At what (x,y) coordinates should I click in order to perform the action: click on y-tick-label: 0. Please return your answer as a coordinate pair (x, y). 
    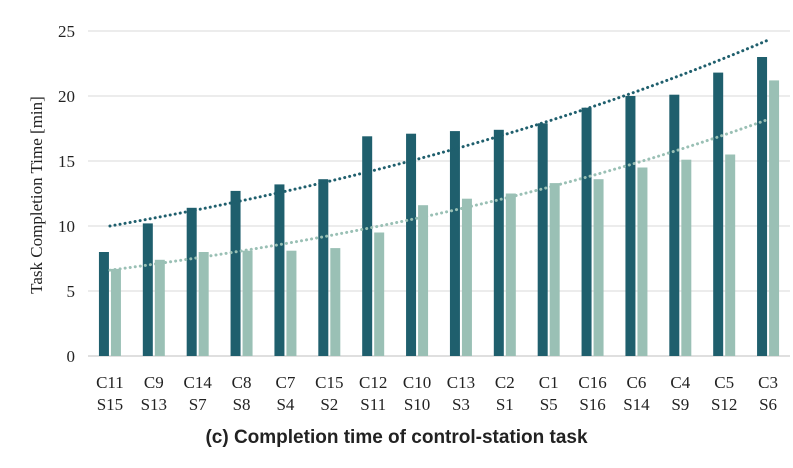
    Looking at the image, I should click on (71, 356).